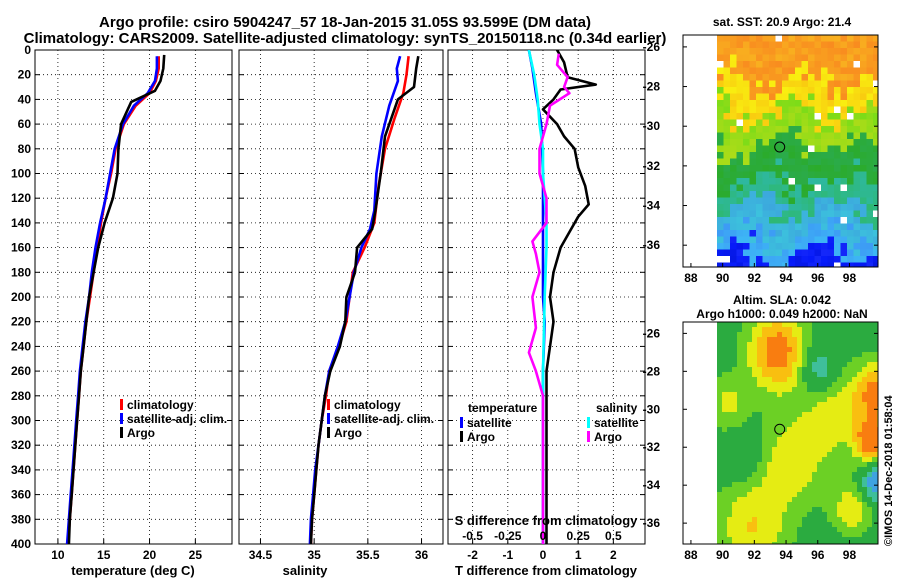  What do you see at coordinates (367, 405) in the screenshot?
I see `legend-label: climatology` at bounding box center [367, 405].